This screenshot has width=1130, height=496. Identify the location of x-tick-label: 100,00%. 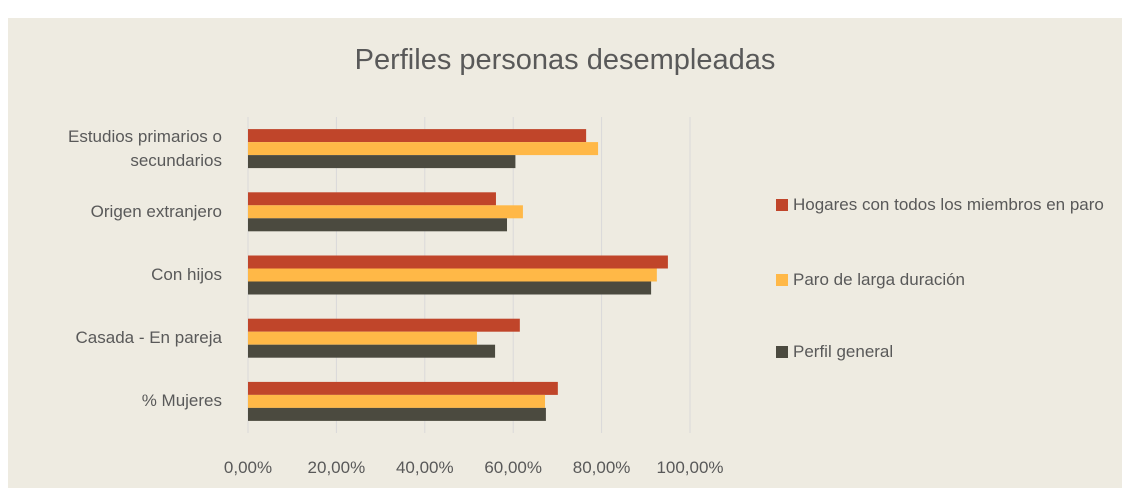
(690, 467).